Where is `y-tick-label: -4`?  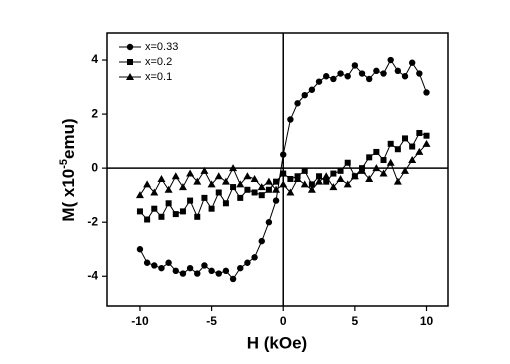 y-tick-label: -4 is located at coordinates (92, 275).